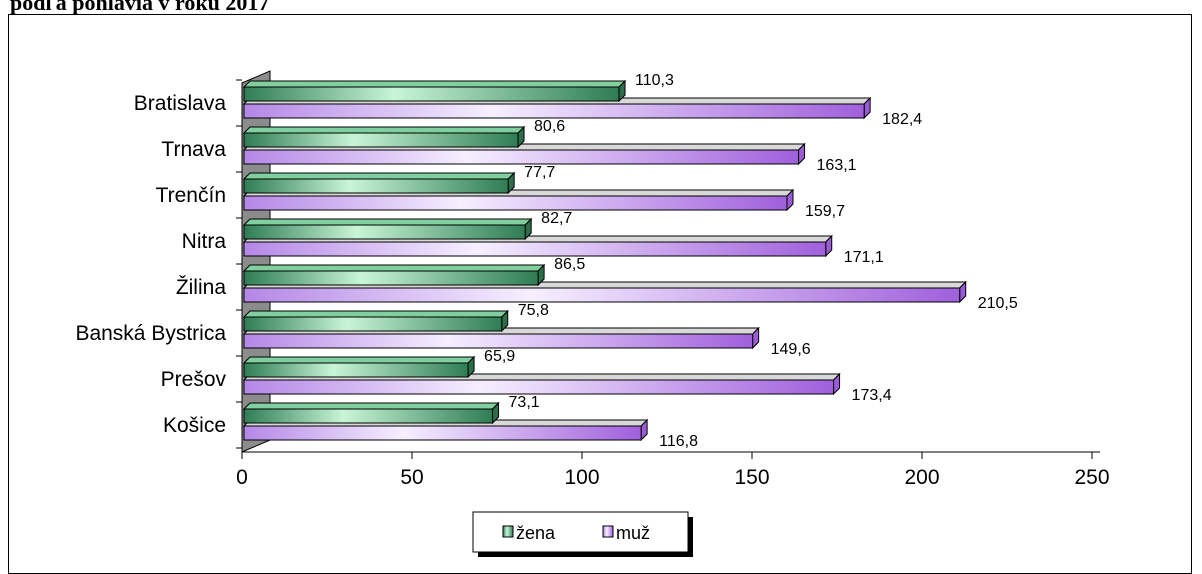 The height and width of the screenshot is (574, 1202). Describe the element at coordinates (499, 356) in the screenshot. I see `data-label-zena: 65,9` at that location.